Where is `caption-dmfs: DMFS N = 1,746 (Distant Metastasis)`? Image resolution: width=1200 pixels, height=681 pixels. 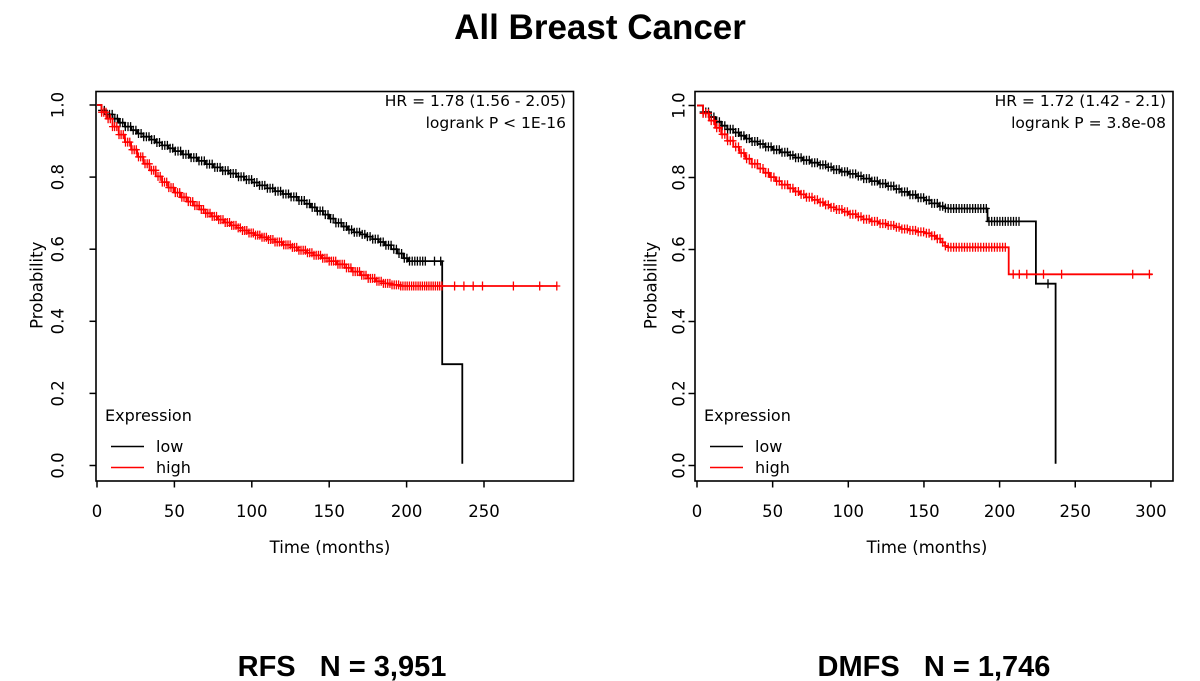
caption-dmfs: DMFS N = 1,746 (Distant Metastasis) is located at coordinates (934, 630).